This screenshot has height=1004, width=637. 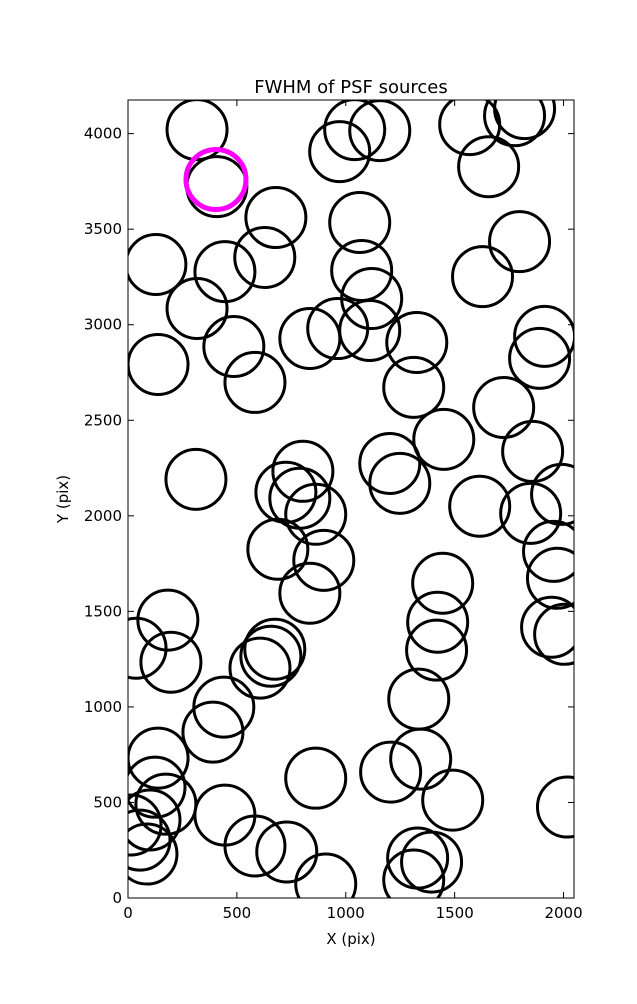 What do you see at coordinates (128, 913) in the screenshot?
I see `x-tick-label: 0` at bounding box center [128, 913].